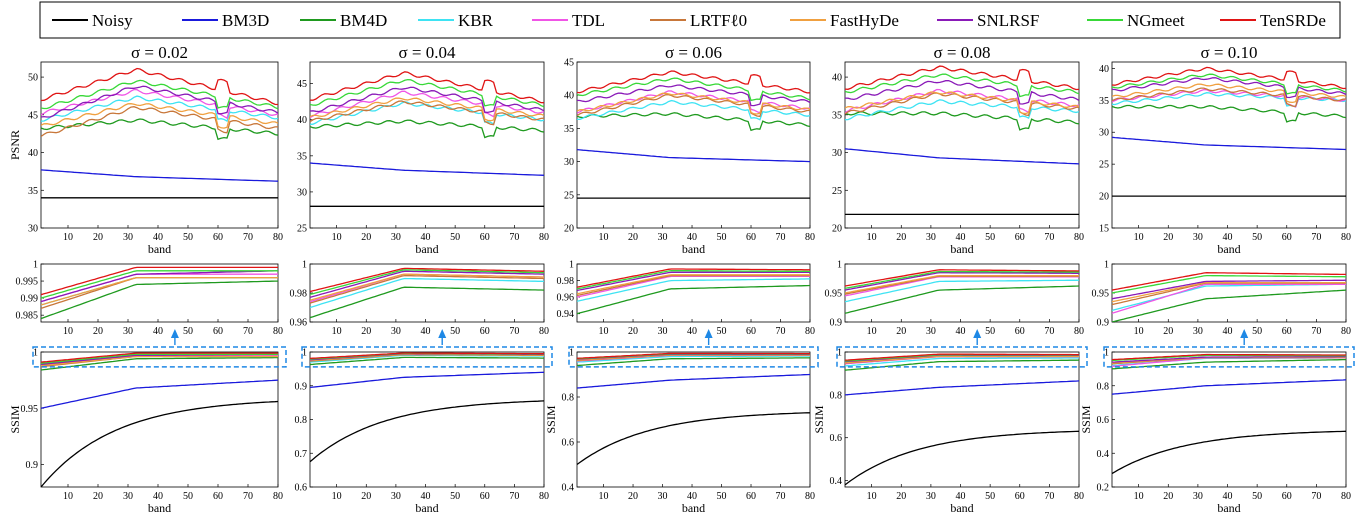 Image resolution: width=1357 pixels, height=520 pixels. What do you see at coordinates (302, 84) in the screenshot?
I see `y-tick-label: 45` at bounding box center [302, 84].